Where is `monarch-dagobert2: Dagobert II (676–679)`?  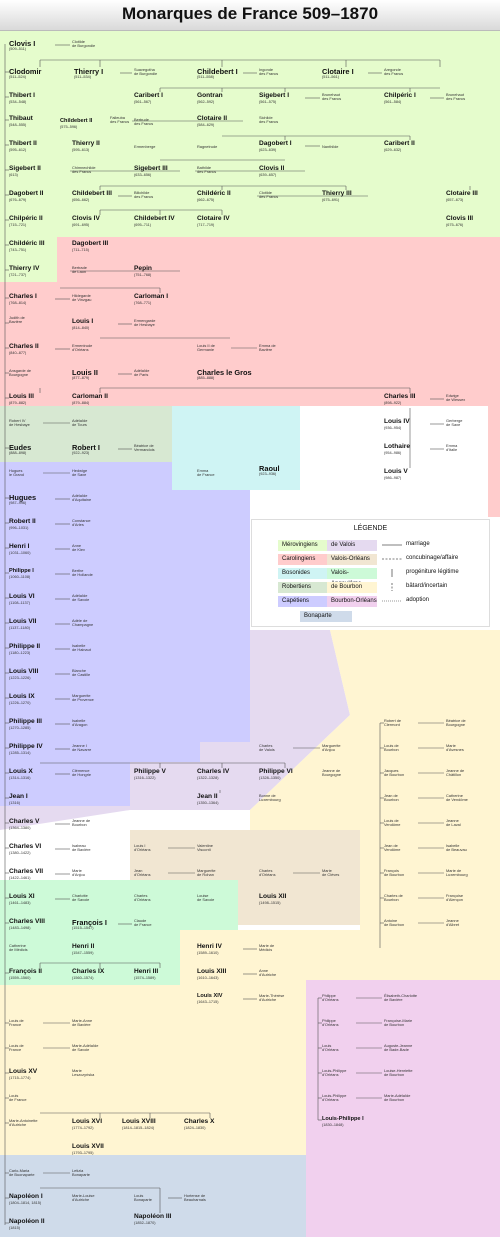 monarch-dagobert2: Dagobert II (676–679) is located at coordinates (26, 196).